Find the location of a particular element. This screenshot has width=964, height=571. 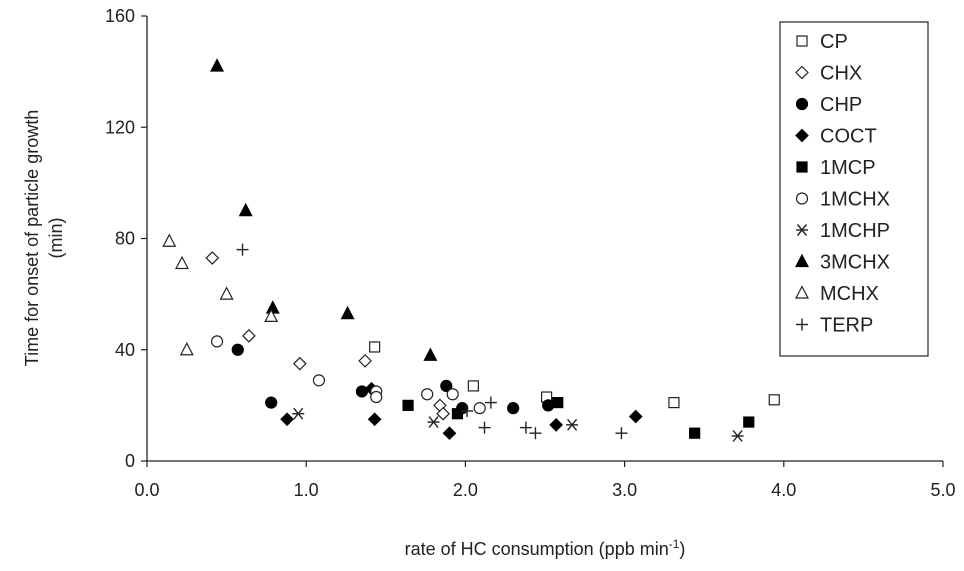

series-chp is located at coordinates (393, 379).